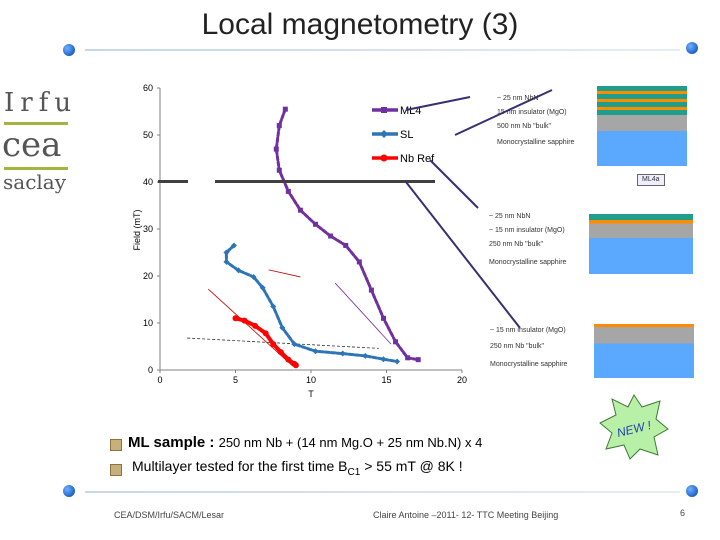  Describe the element at coordinates (148, 276) in the screenshot. I see `y-tick-label: 20` at that location.